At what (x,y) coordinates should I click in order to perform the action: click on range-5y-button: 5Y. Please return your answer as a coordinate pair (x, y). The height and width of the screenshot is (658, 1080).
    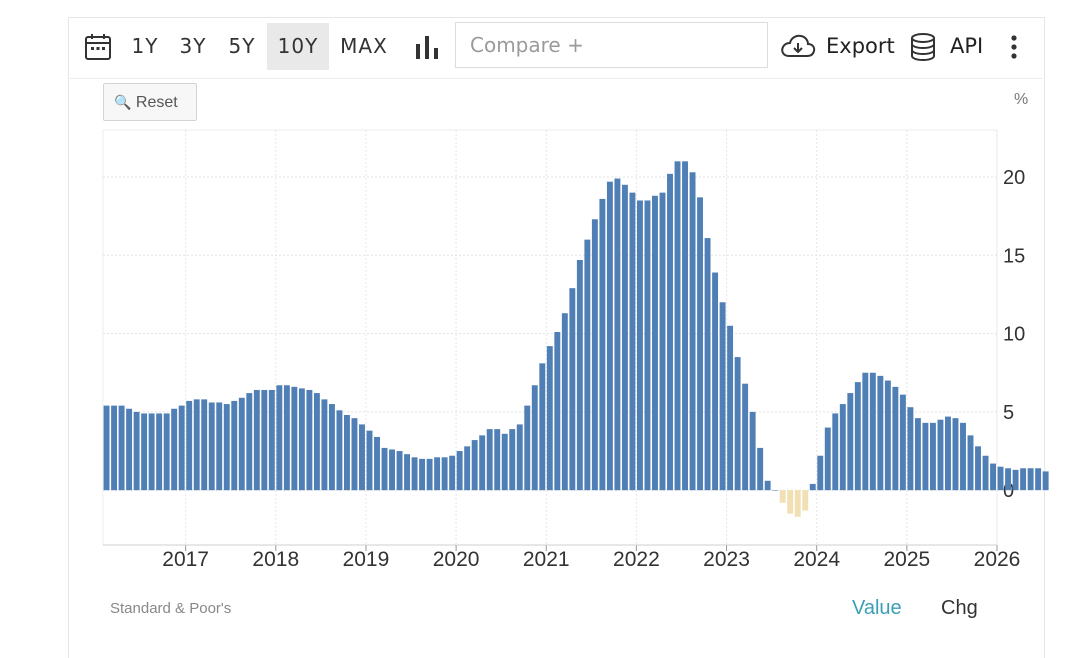
    Looking at the image, I should click on (242, 46).